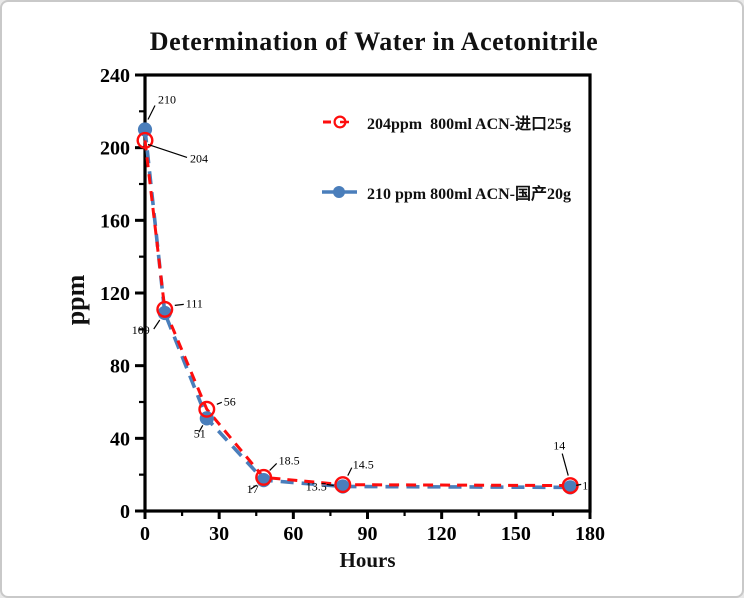  Describe the element at coordinates (75, 300) in the screenshot. I see `y-axis-title: ppm` at that location.